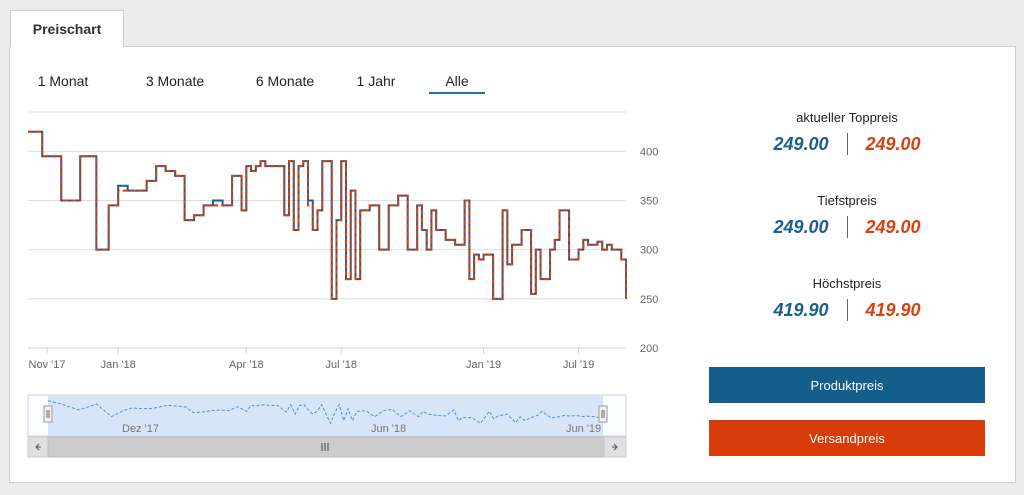 The width and height of the screenshot is (1024, 495). What do you see at coordinates (47, 365) in the screenshot?
I see `x-tick-label: Nov '17` at bounding box center [47, 365].